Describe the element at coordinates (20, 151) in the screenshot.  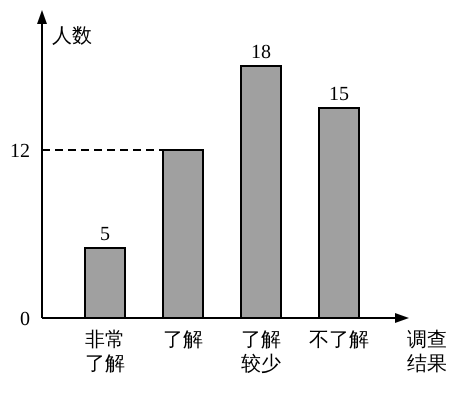
I see `y-tick-label: 12` at that location.